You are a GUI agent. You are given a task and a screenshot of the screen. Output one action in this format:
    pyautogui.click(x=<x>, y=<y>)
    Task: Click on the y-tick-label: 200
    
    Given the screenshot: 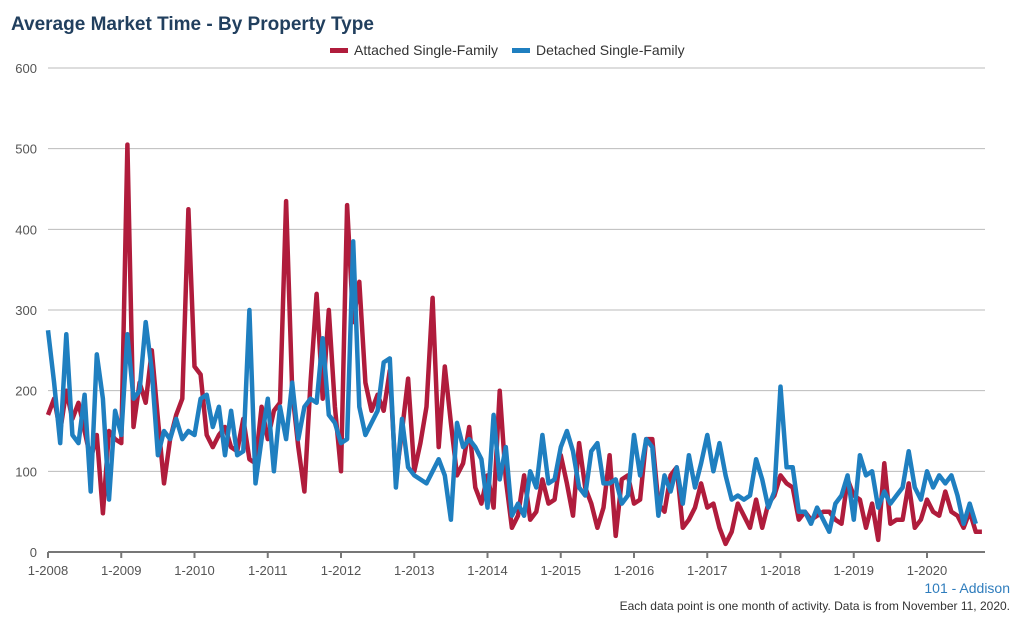 What is the action you would take?
    pyautogui.click(x=26, y=391)
    